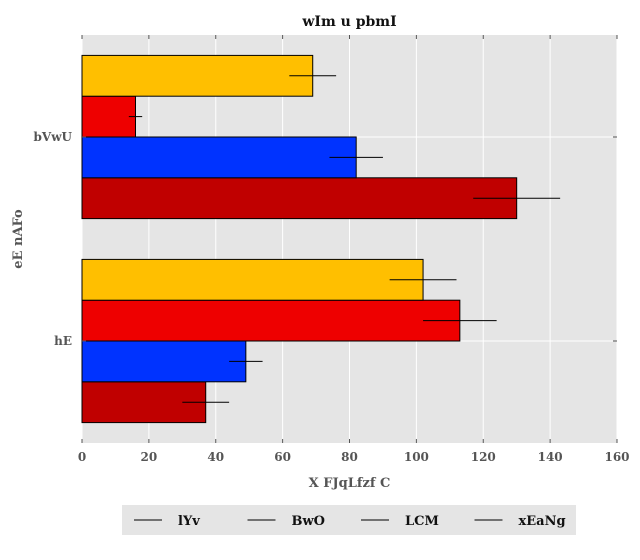 Image resolution: width=640 pixels, height=560 pixels. I want to click on y-tick-label: hE, so click(63, 341).